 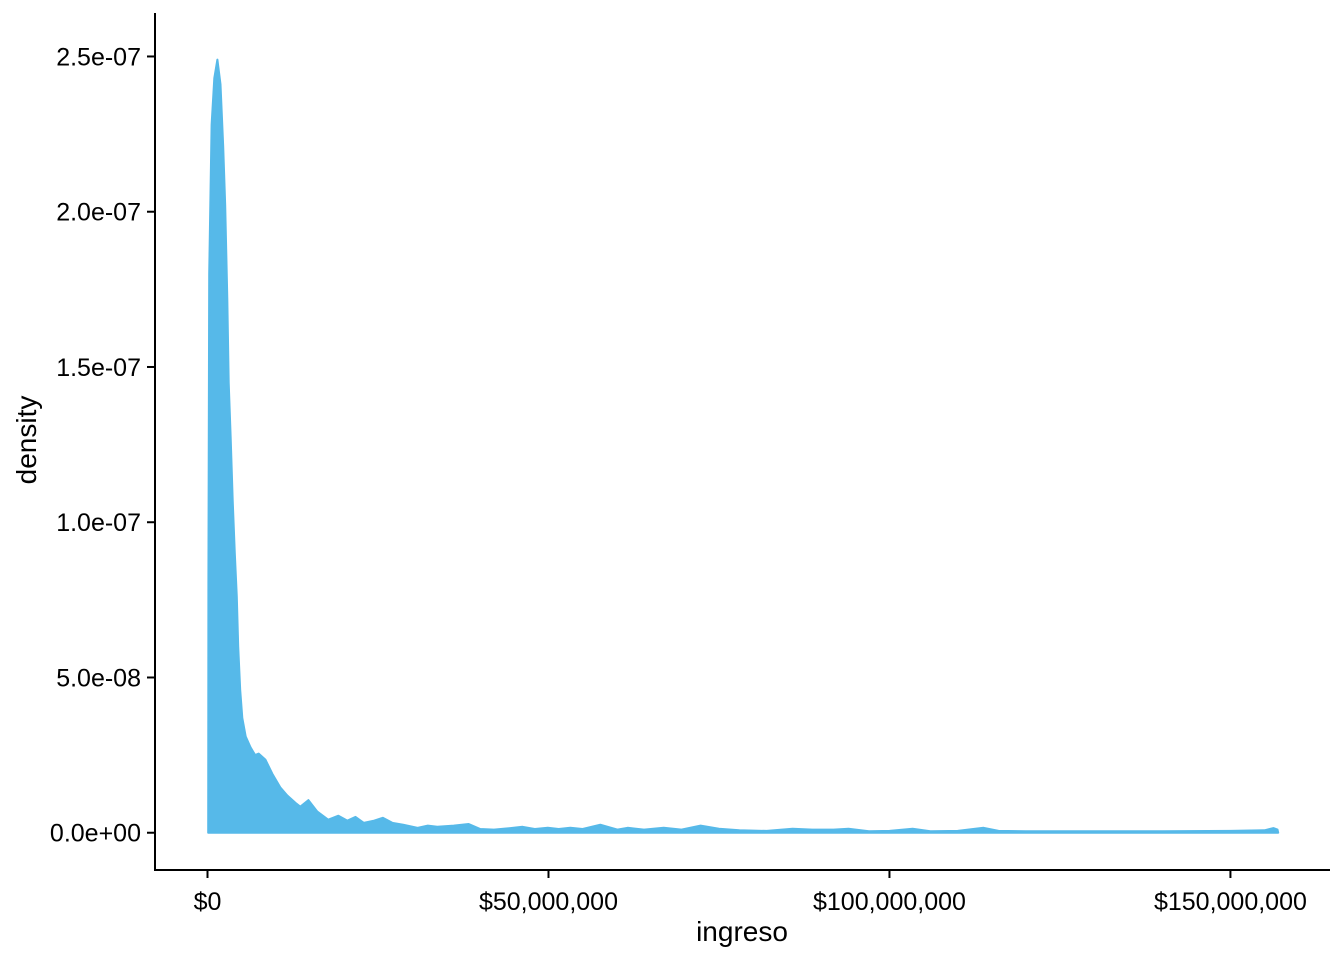 What do you see at coordinates (98, 368) in the screenshot?
I see `y-axis-tick-label: 1.5e-07` at bounding box center [98, 368].